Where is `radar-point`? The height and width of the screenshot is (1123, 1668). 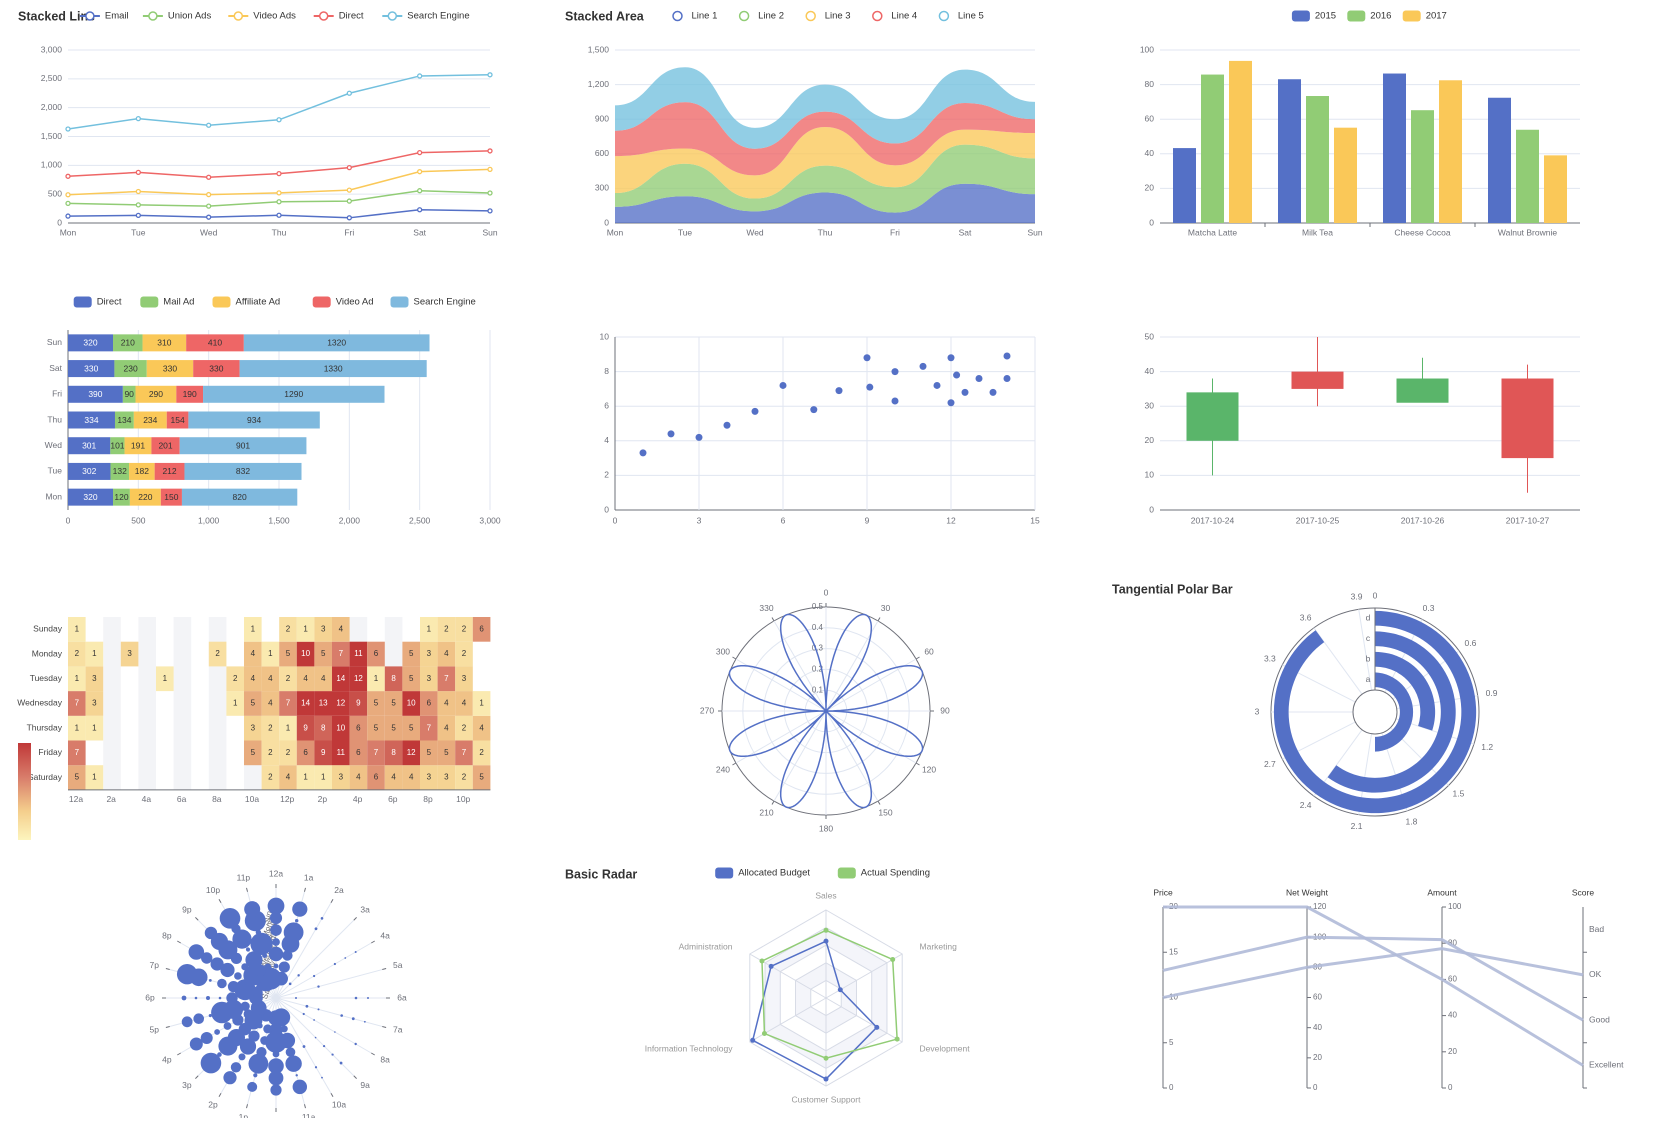
radar-point is located at coordinates (826, 1058).